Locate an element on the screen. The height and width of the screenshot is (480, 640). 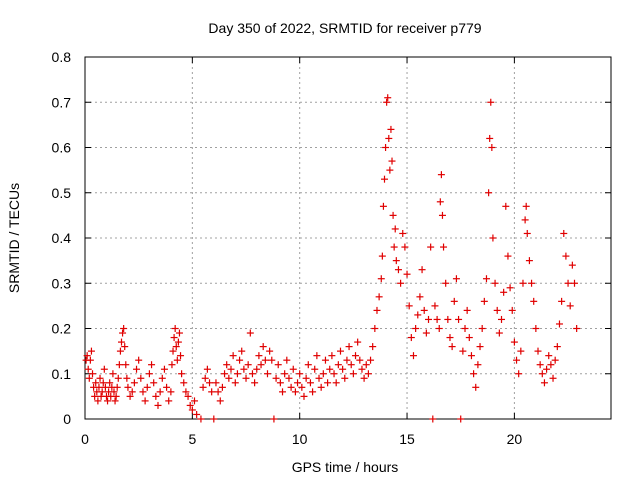
x-tick-label: 5 is located at coordinates (192, 439).